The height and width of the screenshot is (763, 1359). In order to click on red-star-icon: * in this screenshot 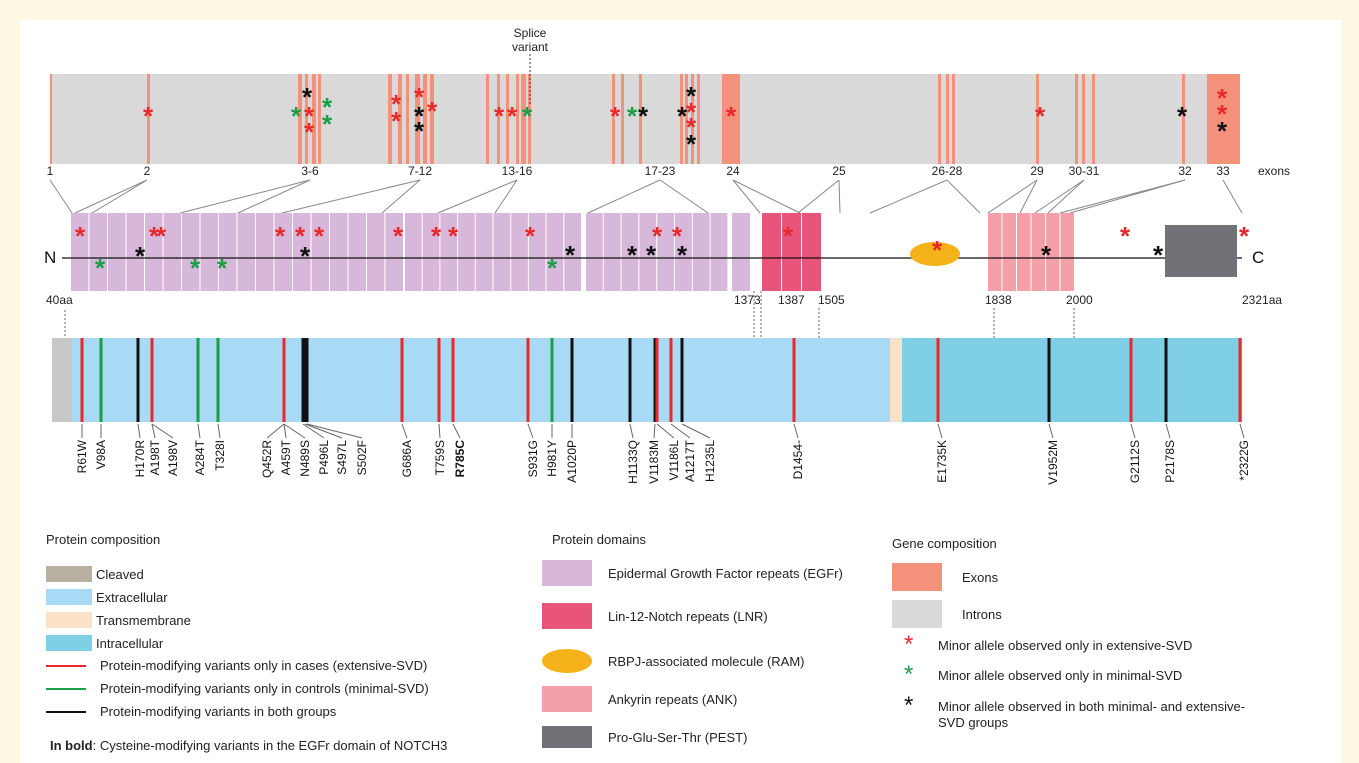, I will do `click(909, 644)`.